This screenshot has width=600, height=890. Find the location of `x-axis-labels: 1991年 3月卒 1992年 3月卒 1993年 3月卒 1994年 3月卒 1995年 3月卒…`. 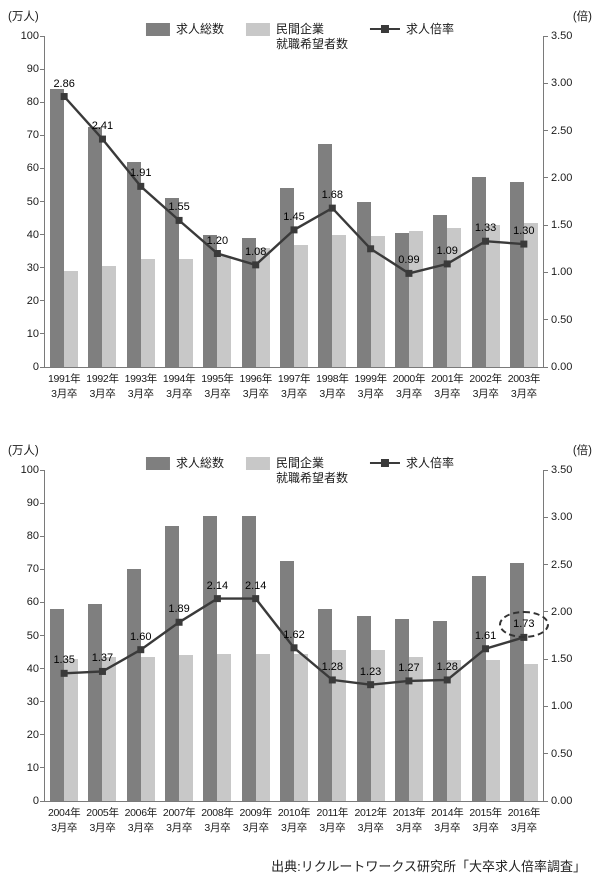

x-axis-labels: 1991年 3月卒 1992年 3月卒 1993年 3月卒 1994年 3月卒 1995年 3月卒… is located at coordinates (294, 384).